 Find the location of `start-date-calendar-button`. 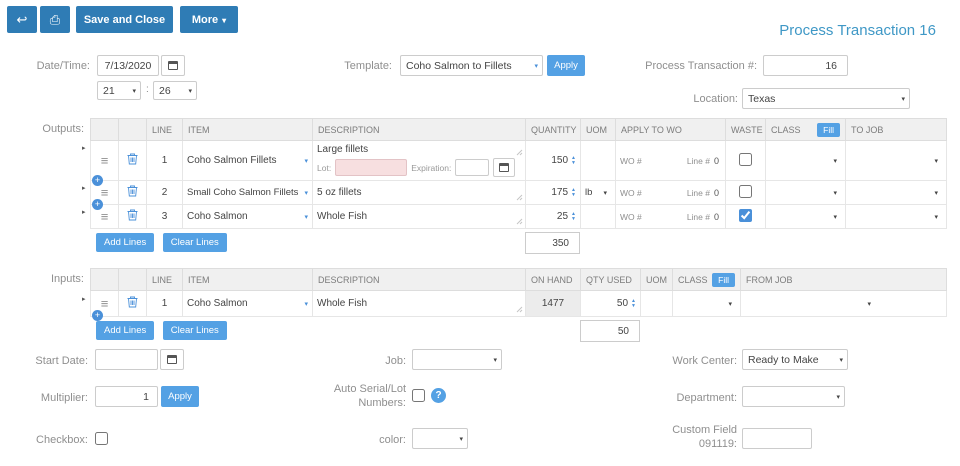

start-date-calendar-button is located at coordinates (172, 359).